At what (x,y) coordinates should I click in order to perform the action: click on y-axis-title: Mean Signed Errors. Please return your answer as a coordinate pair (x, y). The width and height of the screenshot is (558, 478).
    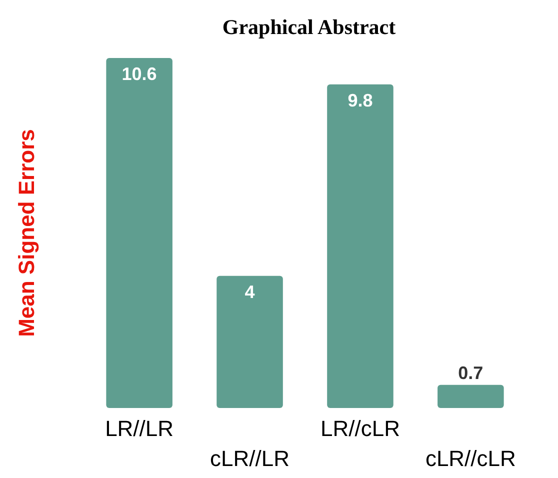
    Looking at the image, I should click on (26, 233).